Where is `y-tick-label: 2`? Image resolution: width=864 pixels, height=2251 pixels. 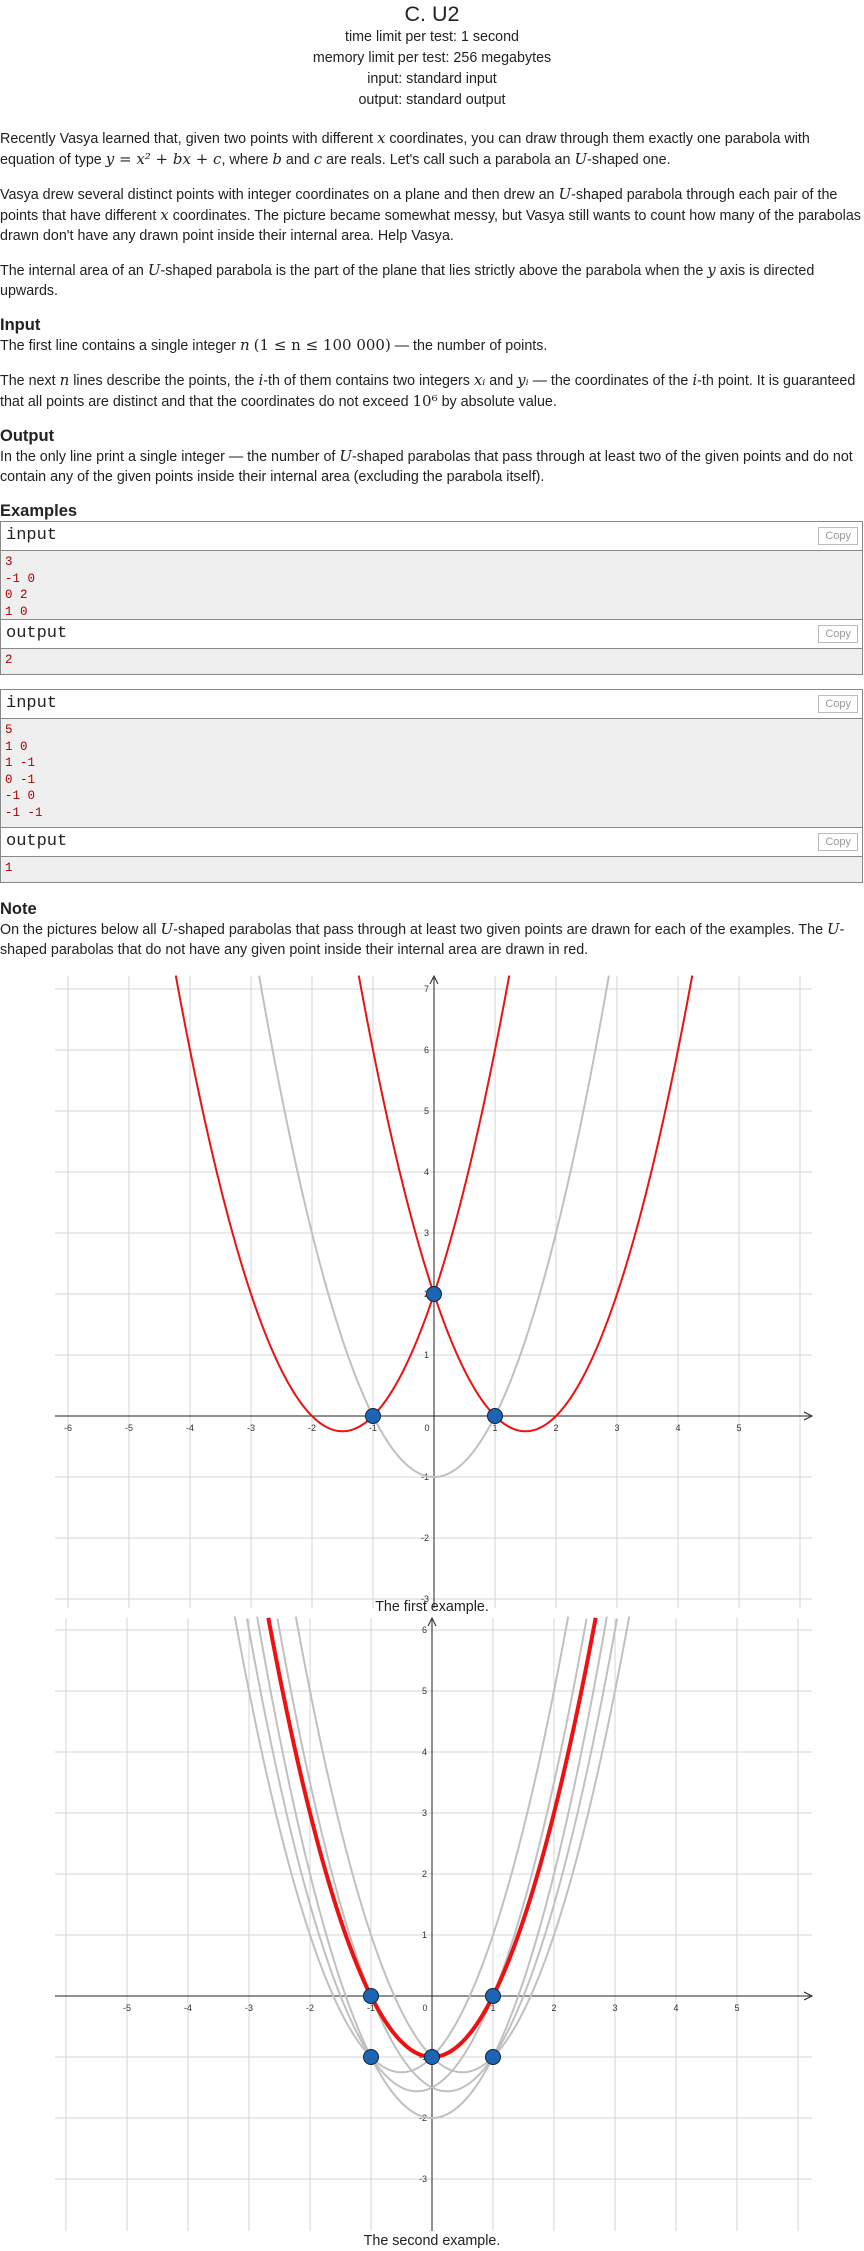 y-tick-label: 2 is located at coordinates (424, 1874).